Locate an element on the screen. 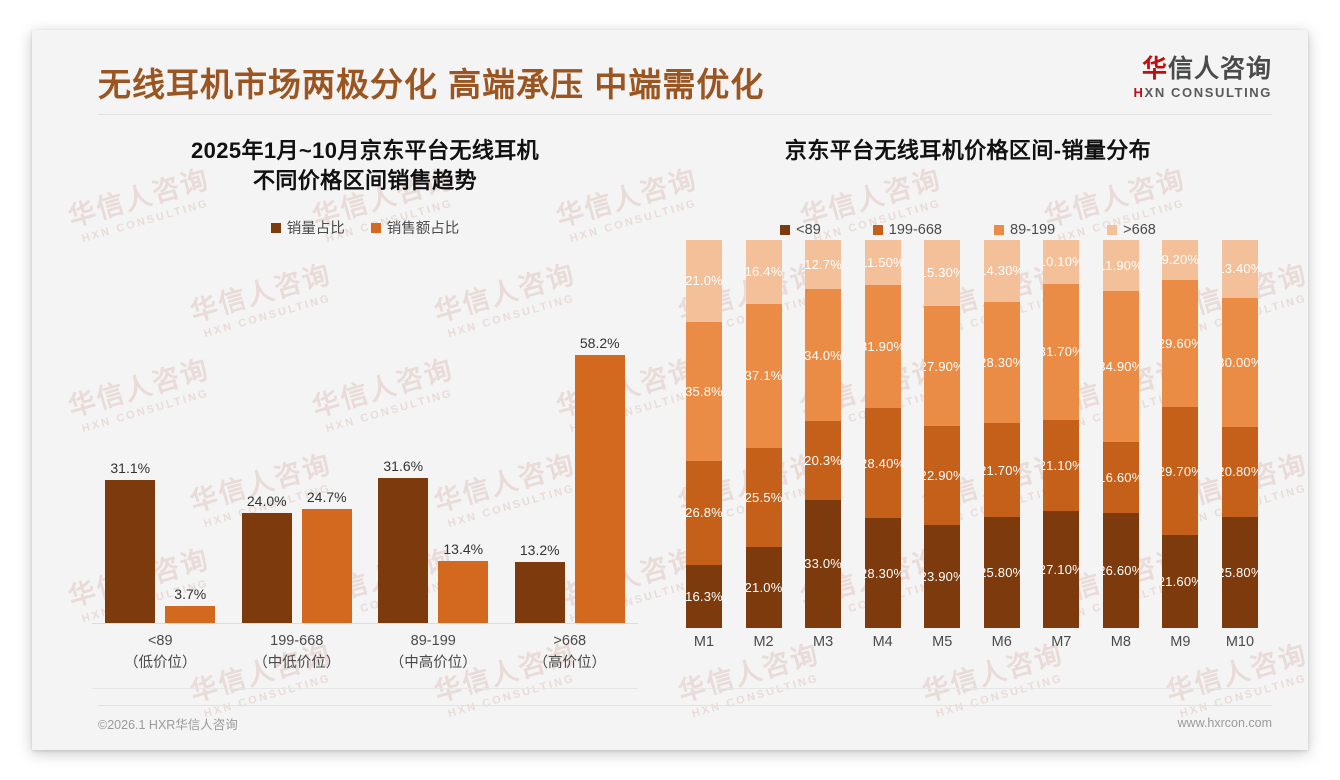 Image resolution: width=1340 pixels, height=780 pixels. segment-value-label: 25.80% is located at coordinates (1240, 572).